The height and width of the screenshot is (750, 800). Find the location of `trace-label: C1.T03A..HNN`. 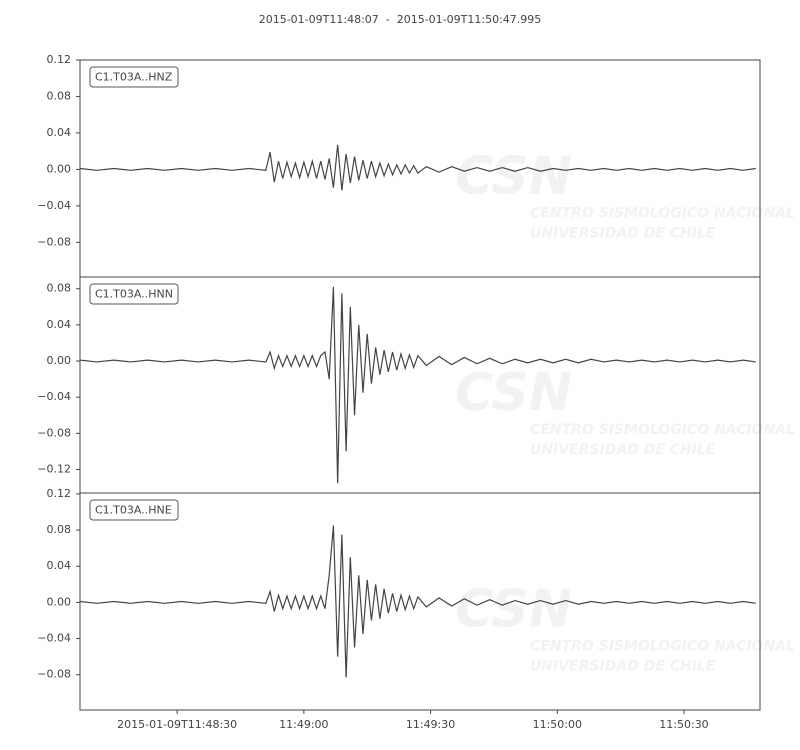

trace-label: C1.T03A..HNN is located at coordinates (134, 294).